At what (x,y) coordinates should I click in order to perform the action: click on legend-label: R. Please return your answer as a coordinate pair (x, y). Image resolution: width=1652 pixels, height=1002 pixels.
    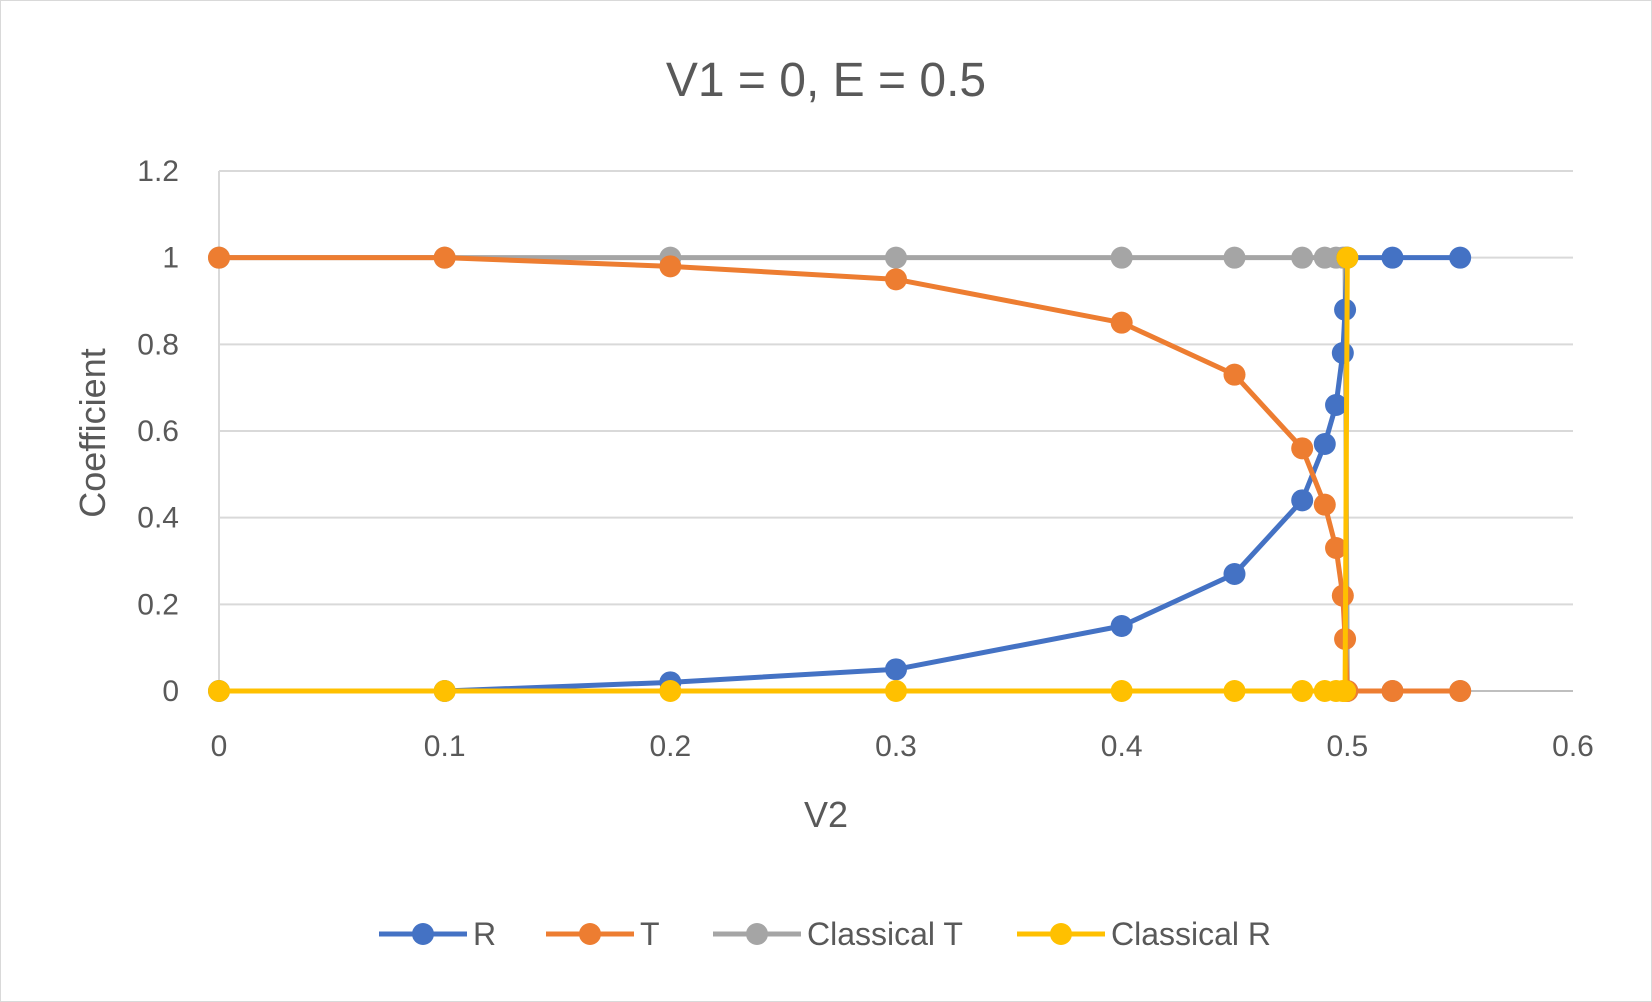
    Looking at the image, I should click on (484, 934).